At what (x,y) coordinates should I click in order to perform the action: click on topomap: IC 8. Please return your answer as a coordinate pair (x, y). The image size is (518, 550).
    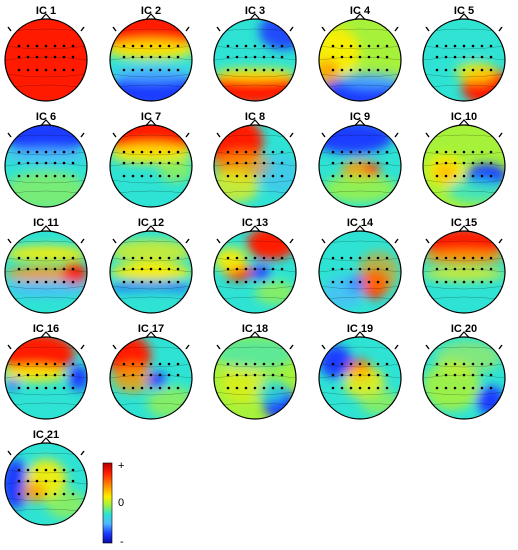
    Looking at the image, I should click on (255, 159).